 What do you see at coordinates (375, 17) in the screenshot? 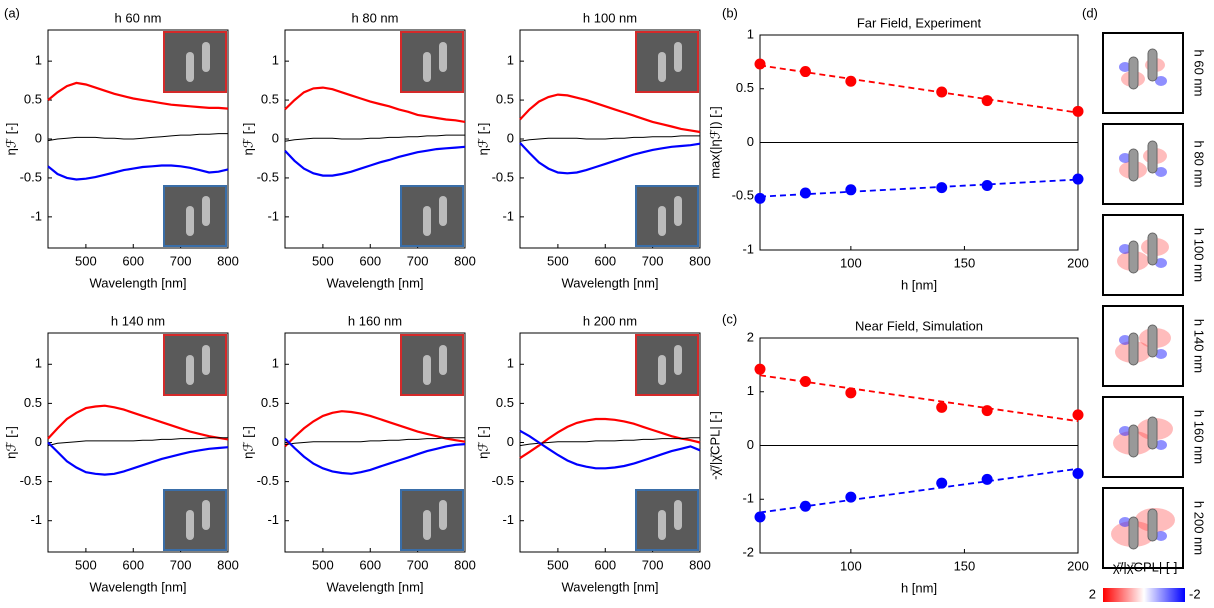
I see `chart-title: h 80 nm` at bounding box center [375, 17].